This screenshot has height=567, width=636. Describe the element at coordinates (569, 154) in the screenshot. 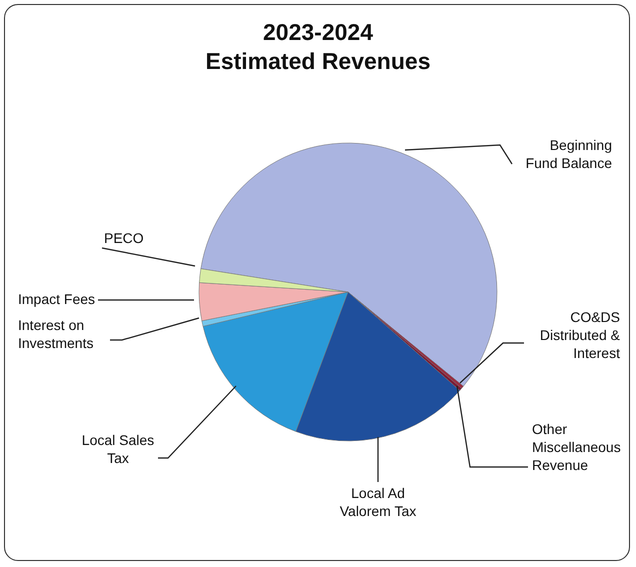

I see `slice-label: Beginning Fund Balance` at that location.